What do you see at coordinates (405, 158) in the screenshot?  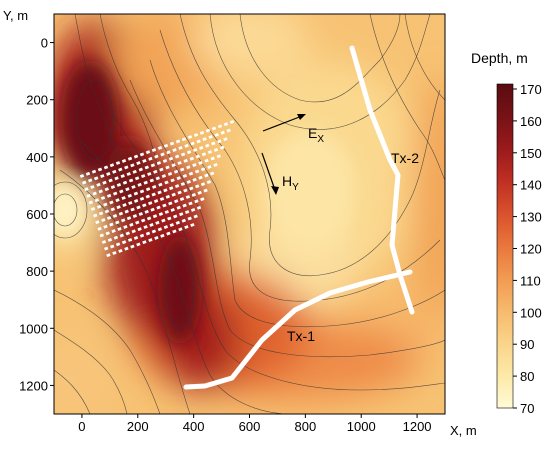 I see `tx2-label: Tx-2` at bounding box center [405, 158].